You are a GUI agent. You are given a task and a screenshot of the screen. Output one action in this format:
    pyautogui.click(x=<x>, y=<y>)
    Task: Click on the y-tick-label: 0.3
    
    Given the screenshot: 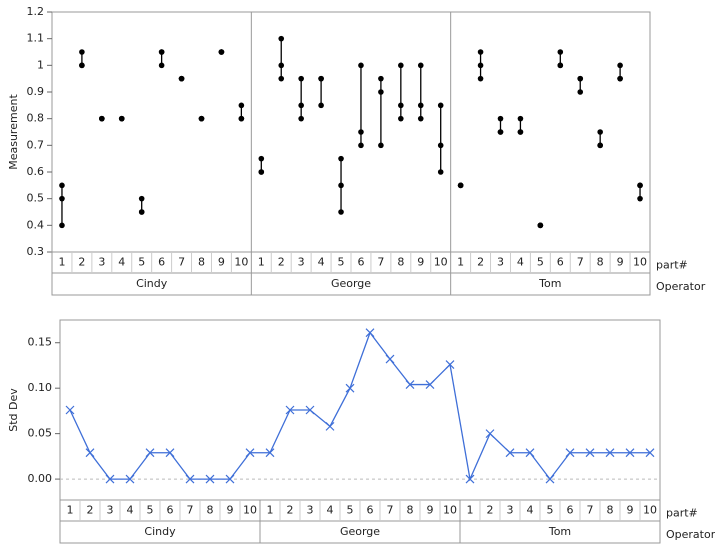 What is the action you would take?
    pyautogui.click(x=36, y=251)
    